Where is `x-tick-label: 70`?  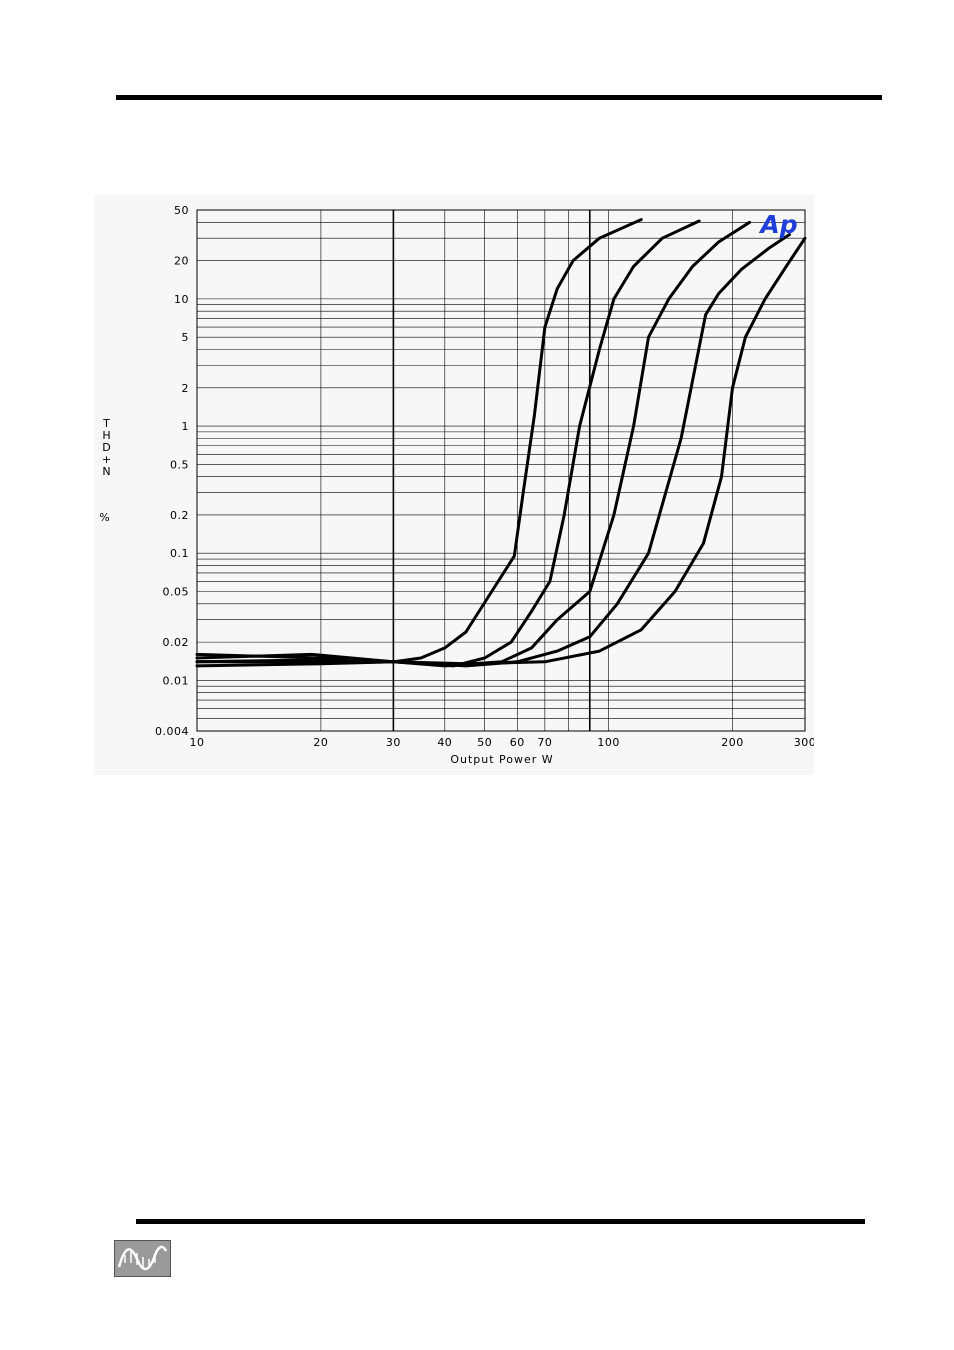
x-tick-label: 70 is located at coordinates (544, 742).